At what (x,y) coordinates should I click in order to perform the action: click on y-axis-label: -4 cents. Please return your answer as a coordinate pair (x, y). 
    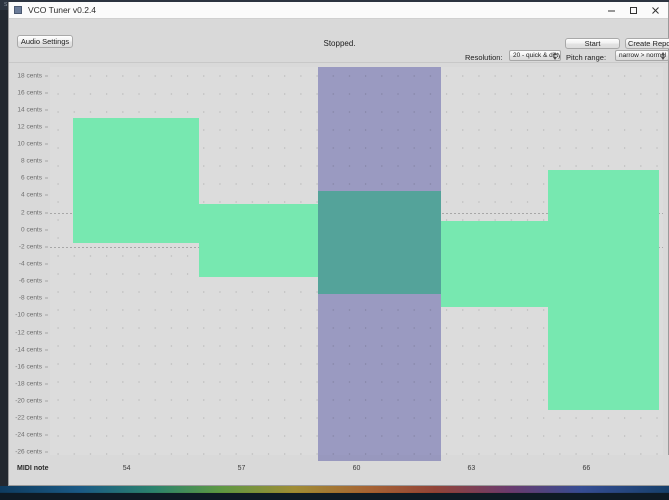
    Looking at the image, I should click on (30, 264).